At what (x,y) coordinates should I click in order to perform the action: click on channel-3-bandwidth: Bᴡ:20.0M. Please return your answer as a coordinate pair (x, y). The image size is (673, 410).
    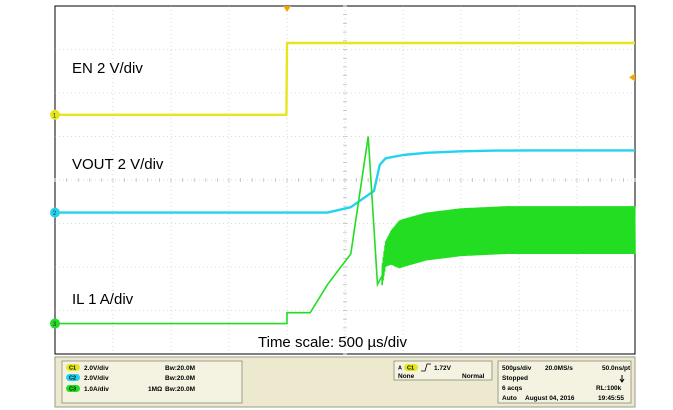
    Looking at the image, I should click on (180, 389).